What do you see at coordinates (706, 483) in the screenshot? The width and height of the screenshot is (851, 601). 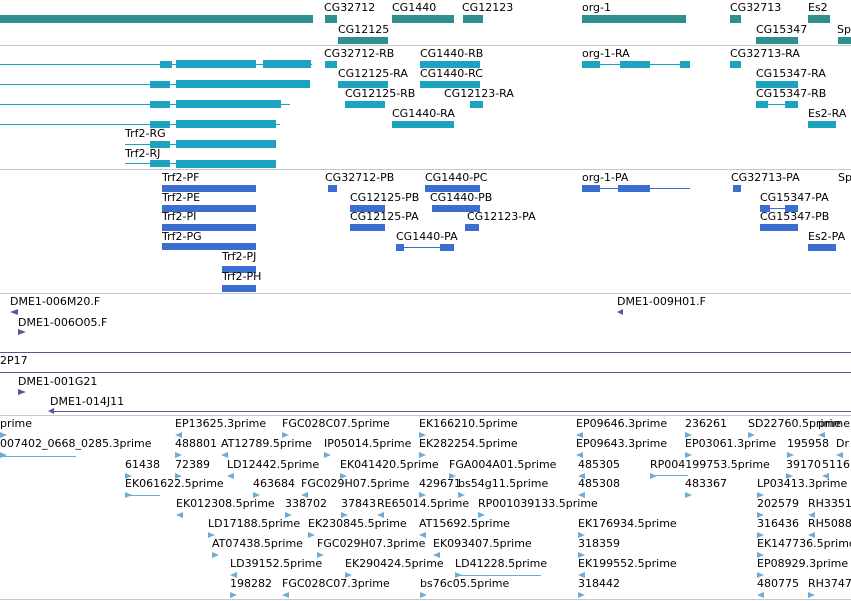 I see `est-label: 483367` at bounding box center [706, 483].